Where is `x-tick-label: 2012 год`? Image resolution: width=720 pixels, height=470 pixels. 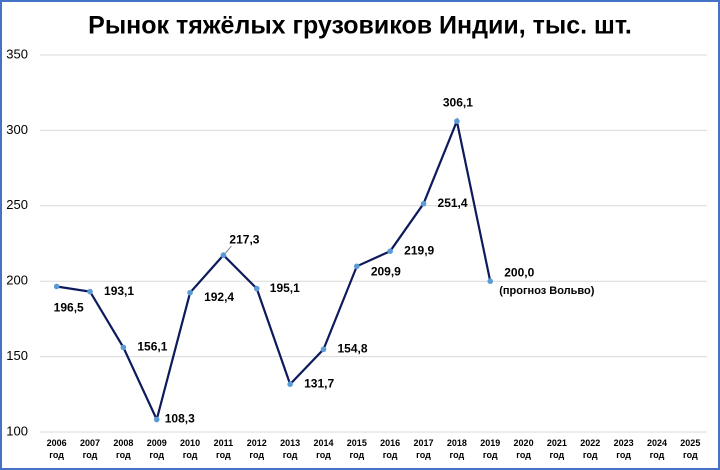 x-tick-label: 2012 год is located at coordinates (257, 449).